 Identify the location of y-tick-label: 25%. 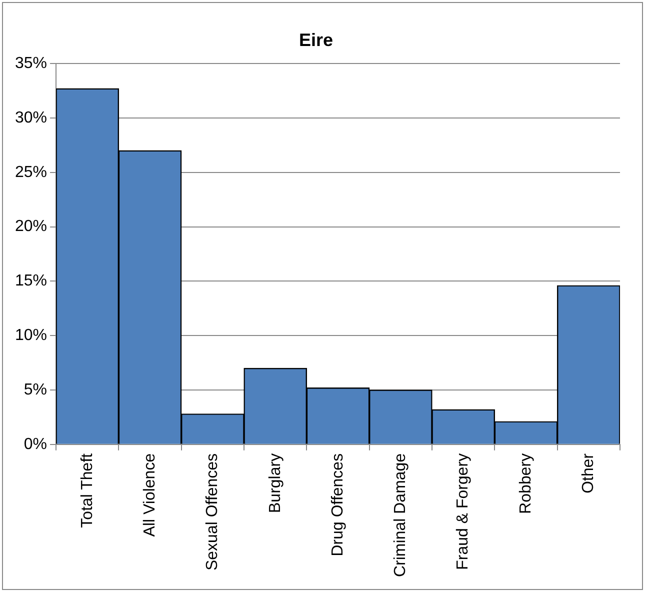
(31, 172).